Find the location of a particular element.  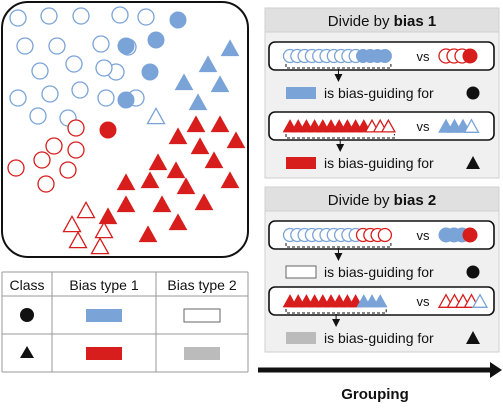

table-circle-icon is located at coordinates (27, 315).